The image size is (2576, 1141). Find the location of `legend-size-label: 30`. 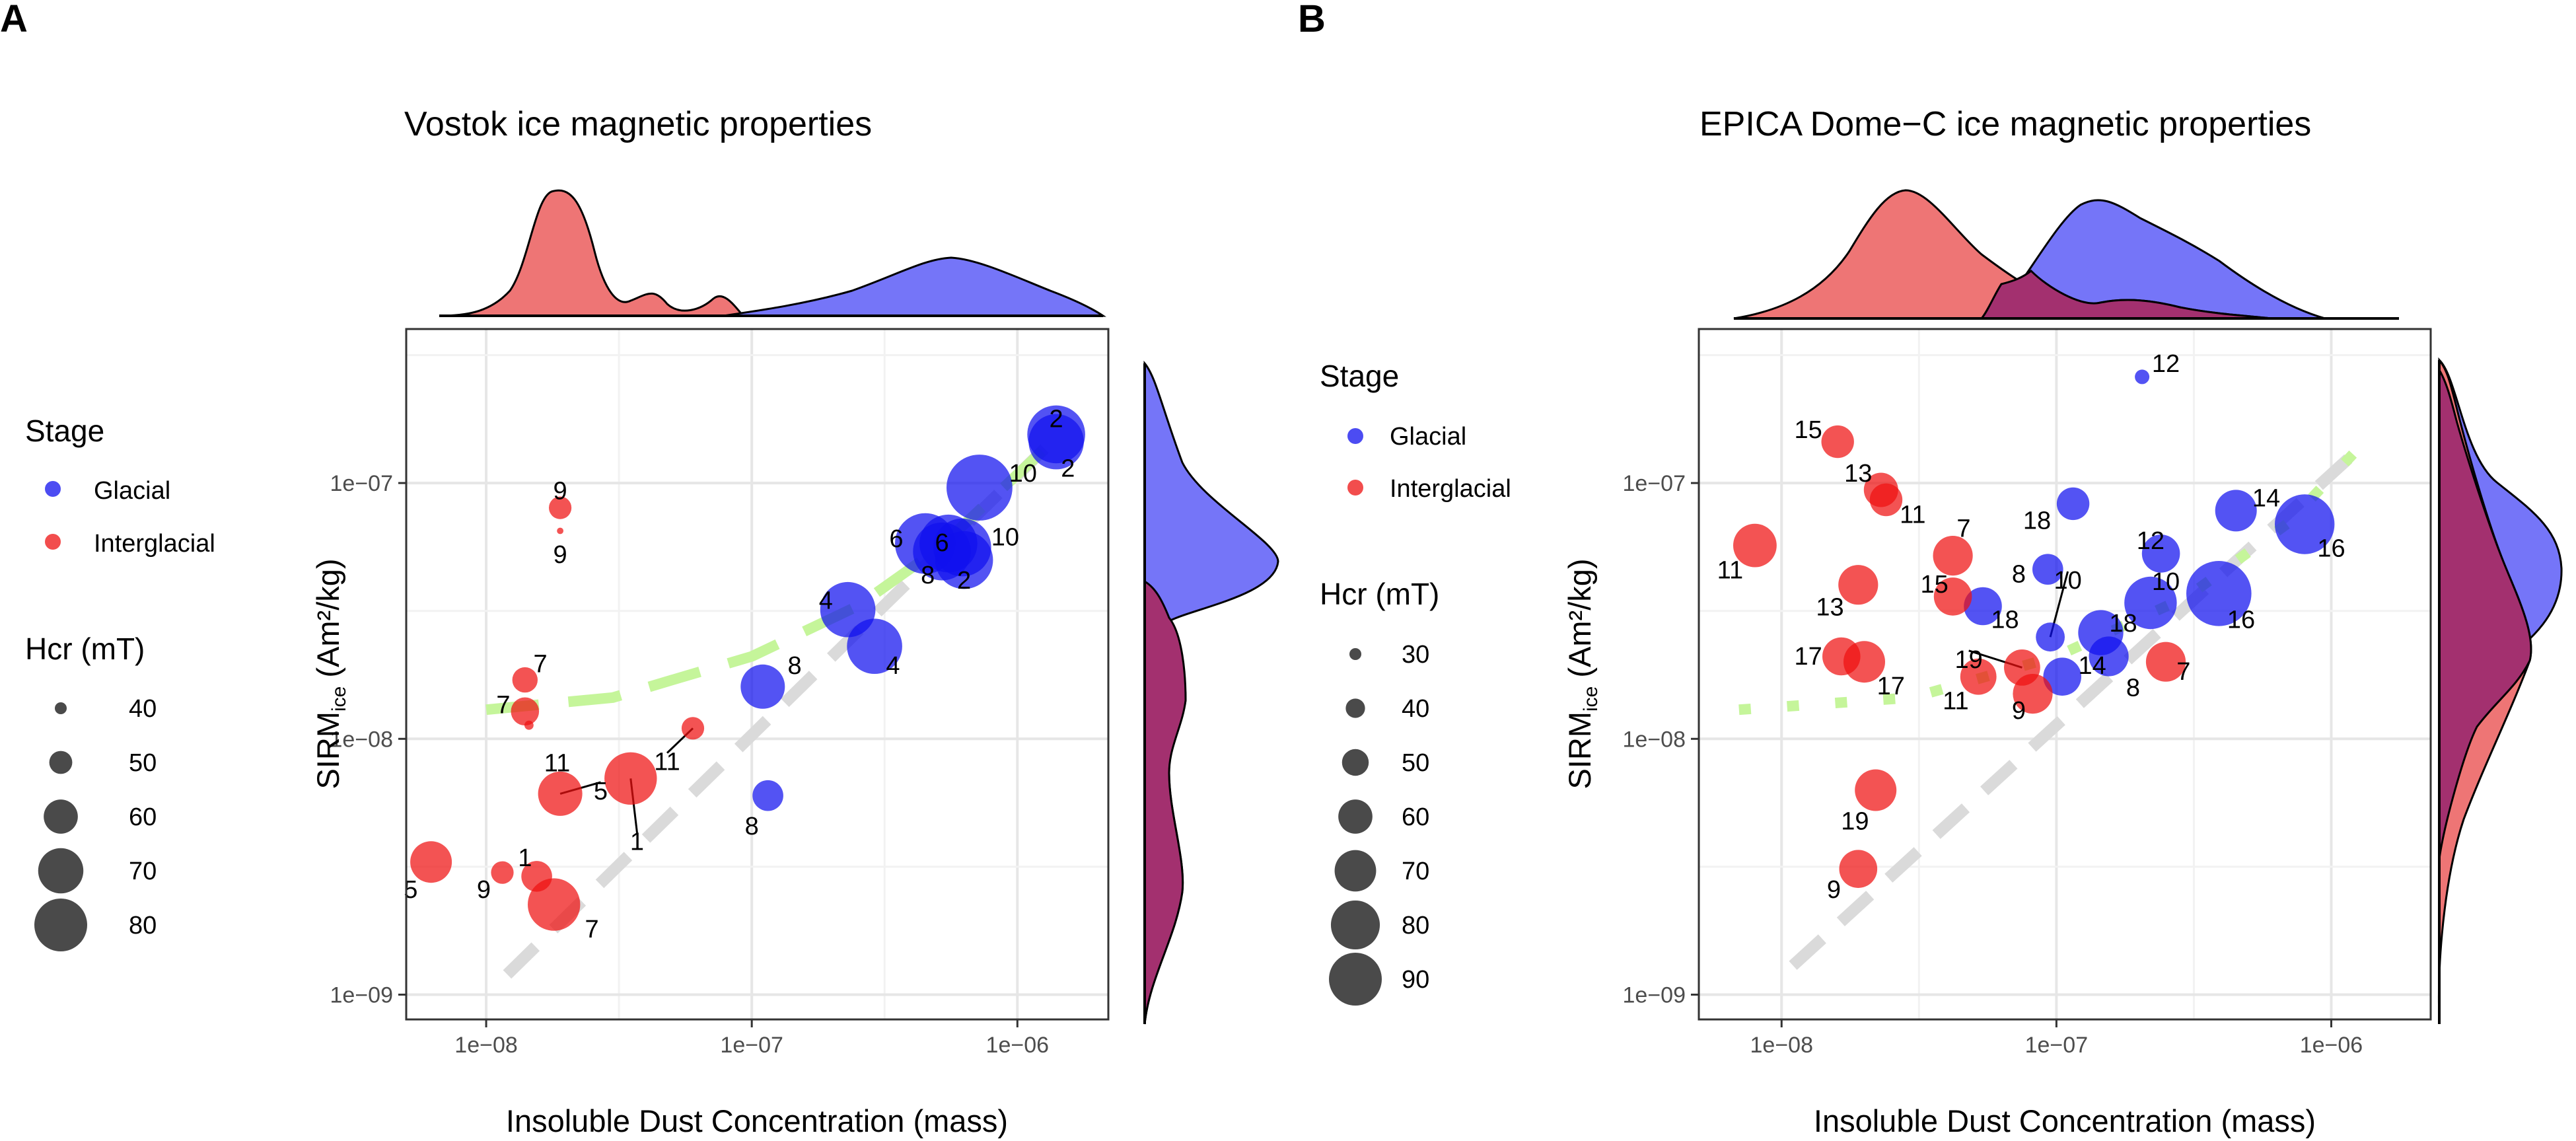

legend-size-label: 30 is located at coordinates (1415, 655).